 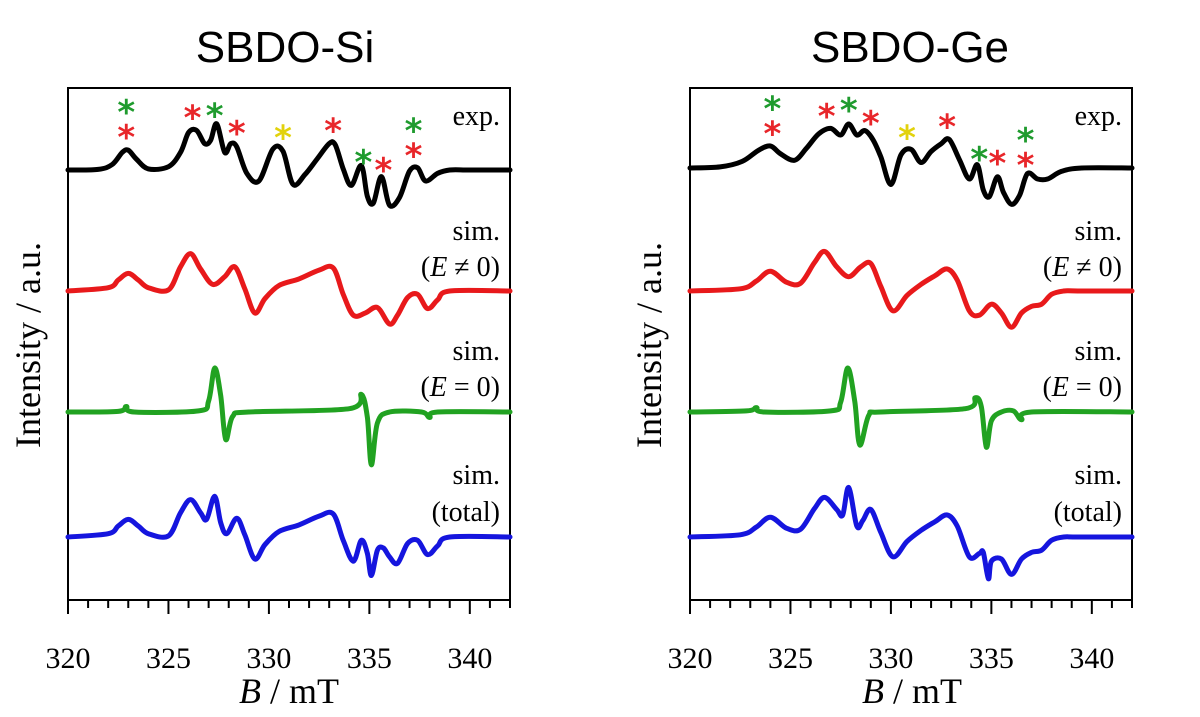 I want to click on trace-sim-e-nonzero-ge, so click(x=911, y=289).